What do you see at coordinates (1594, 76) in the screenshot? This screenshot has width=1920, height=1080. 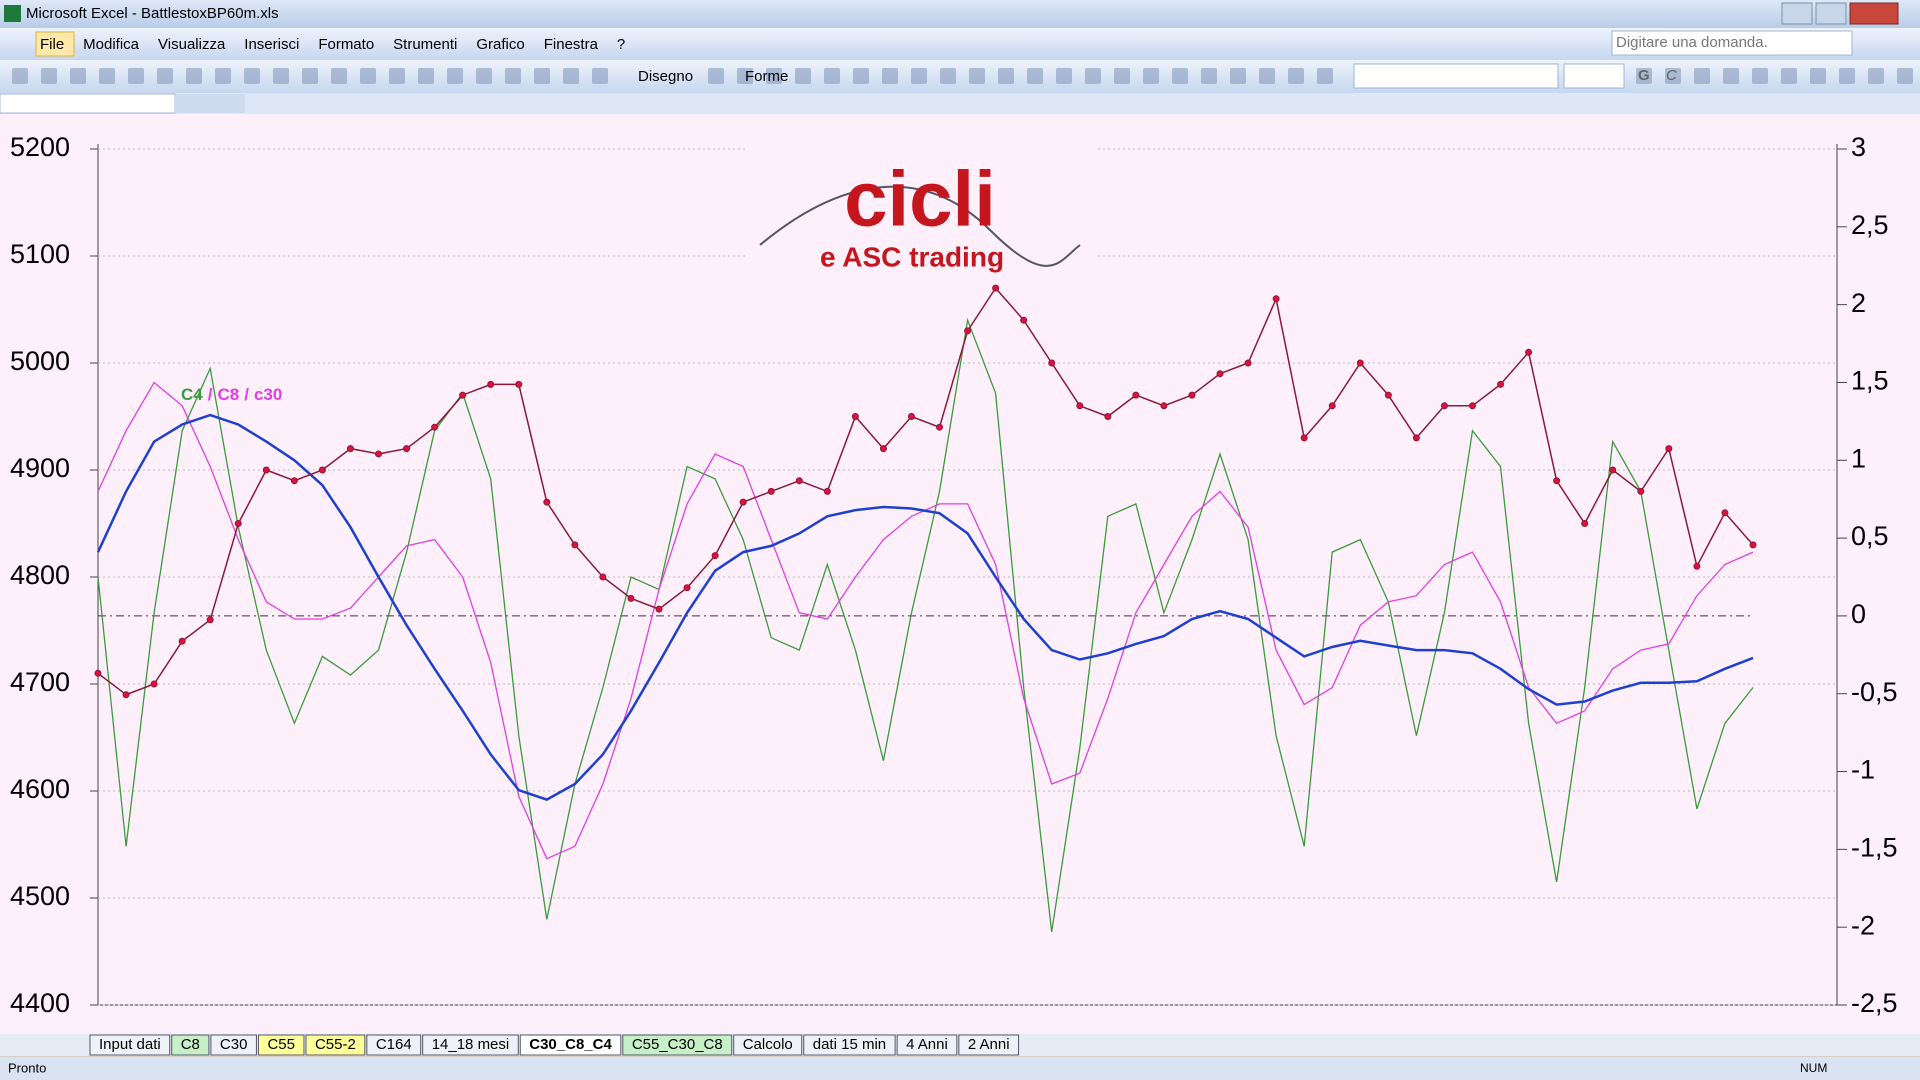 I see `size-box` at bounding box center [1594, 76].